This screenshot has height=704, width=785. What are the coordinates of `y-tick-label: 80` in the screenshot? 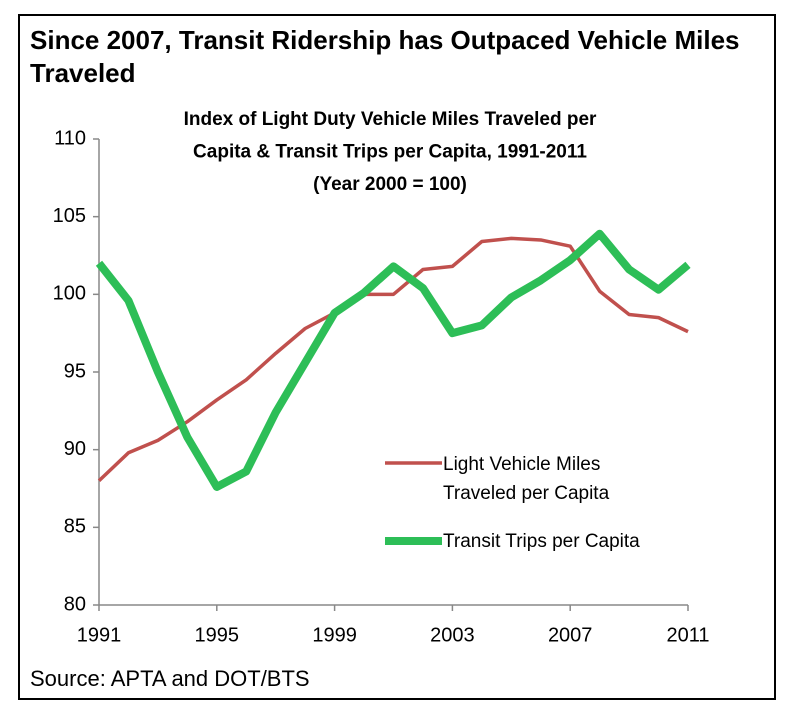 It's located at (75, 604).